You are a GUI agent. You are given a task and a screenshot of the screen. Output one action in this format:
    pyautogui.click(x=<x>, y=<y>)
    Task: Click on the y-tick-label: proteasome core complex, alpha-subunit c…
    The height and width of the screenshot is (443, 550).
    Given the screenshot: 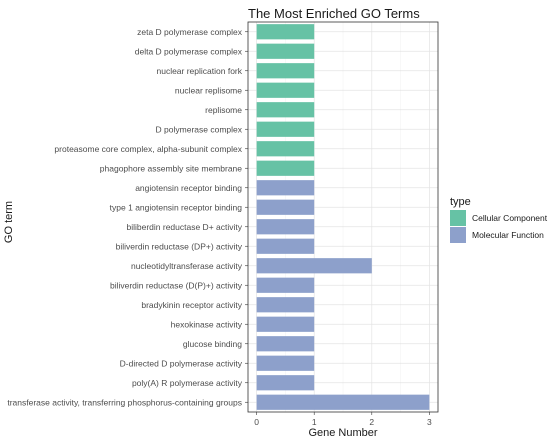 What is the action you would take?
    pyautogui.click(x=148, y=149)
    